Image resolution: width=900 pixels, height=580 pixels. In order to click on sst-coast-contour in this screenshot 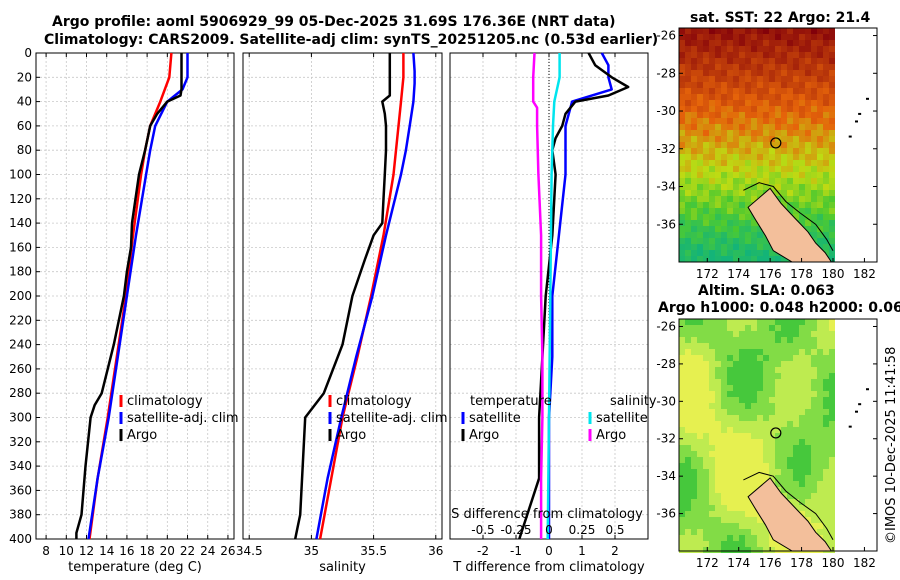, I will do `click(788, 216)`.